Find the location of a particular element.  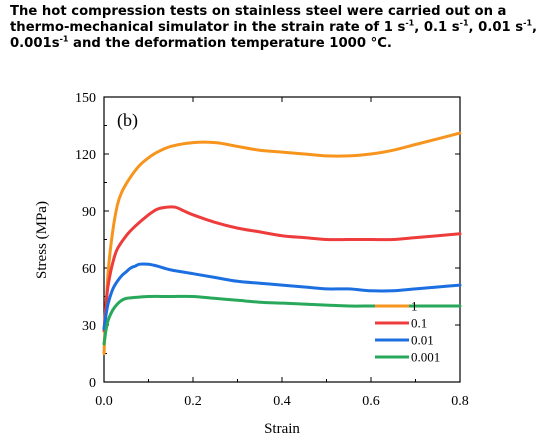

legend-label: 1 is located at coordinates (414, 306).